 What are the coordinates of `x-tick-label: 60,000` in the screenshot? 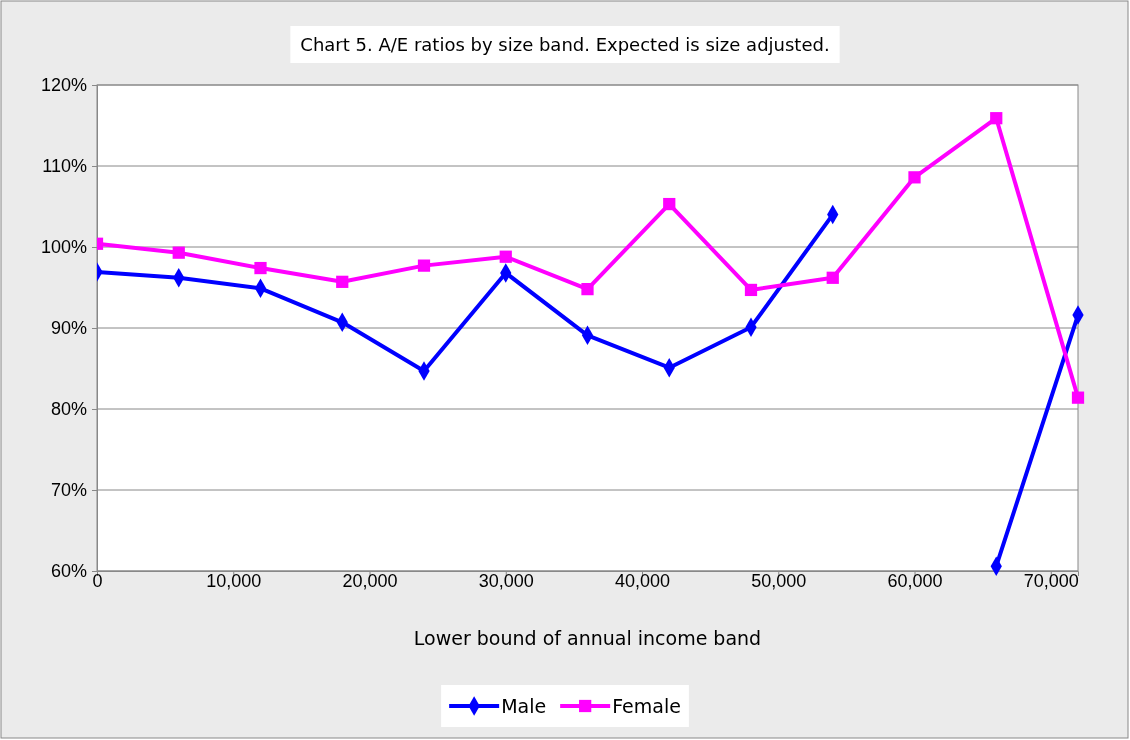 It's located at (915, 581).